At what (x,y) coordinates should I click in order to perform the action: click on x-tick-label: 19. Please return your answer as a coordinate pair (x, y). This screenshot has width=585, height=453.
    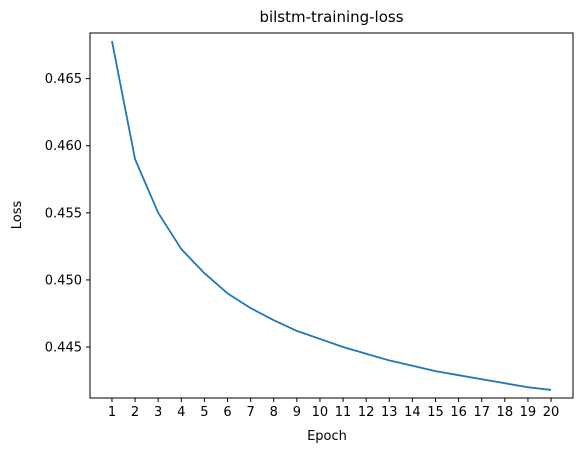
    Looking at the image, I should click on (528, 412).